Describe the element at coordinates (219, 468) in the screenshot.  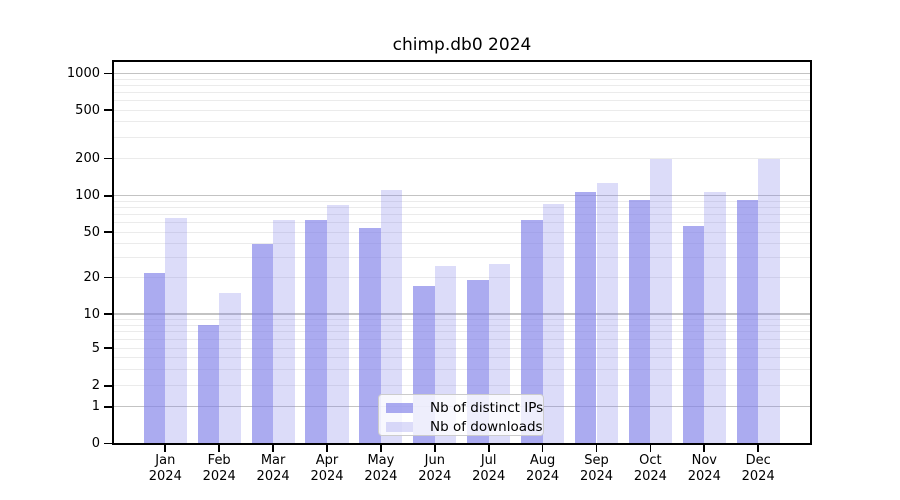
I see `x-tick-label: Feb 2024` at that location.